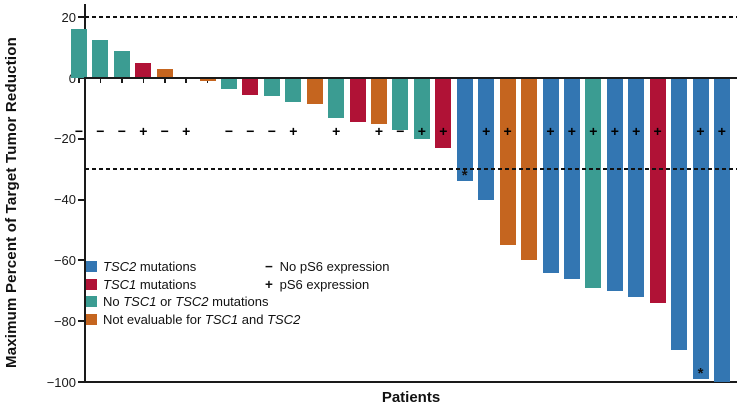 The image size is (751, 409). I want to click on ps6-legend-item: − No pS6 expression, so click(325, 266).